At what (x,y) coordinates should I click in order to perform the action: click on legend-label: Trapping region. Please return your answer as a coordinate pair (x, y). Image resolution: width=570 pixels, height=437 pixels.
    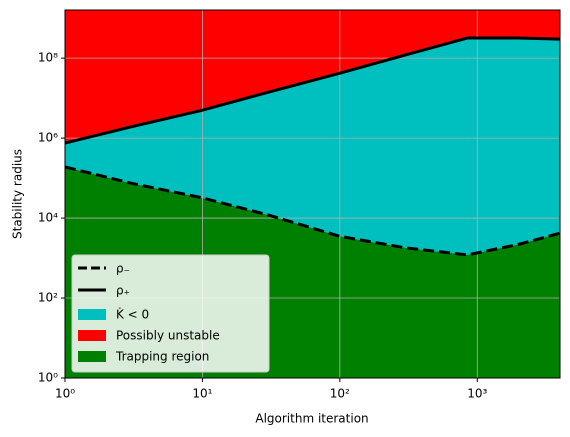
    Looking at the image, I should click on (162, 357).